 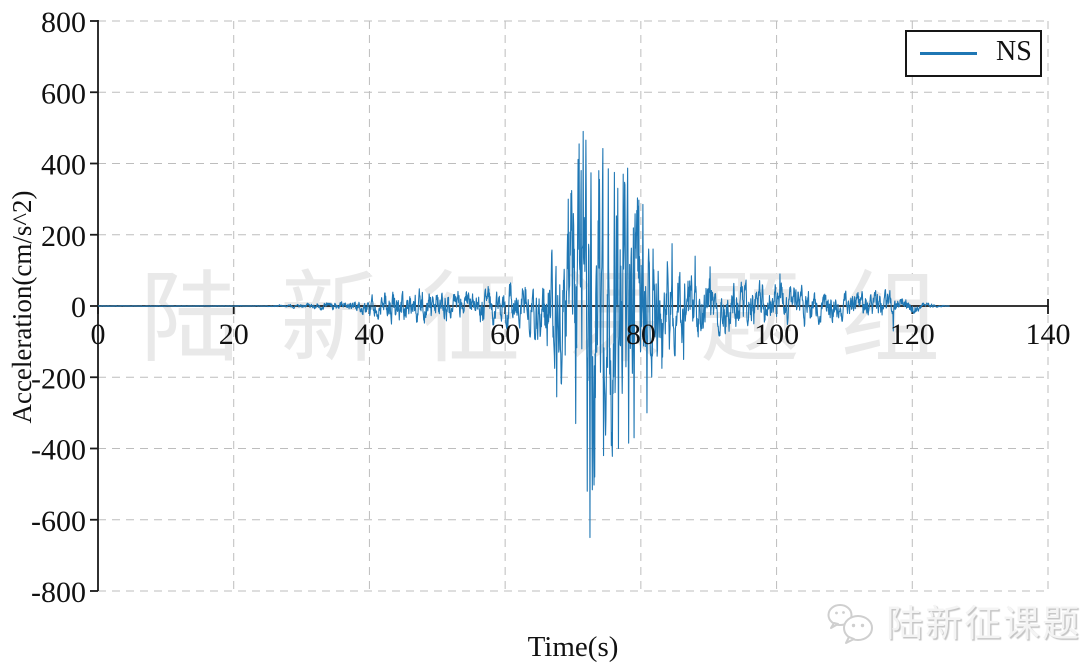 I want to click on svg-text: 120, so click(x=912, y=334).